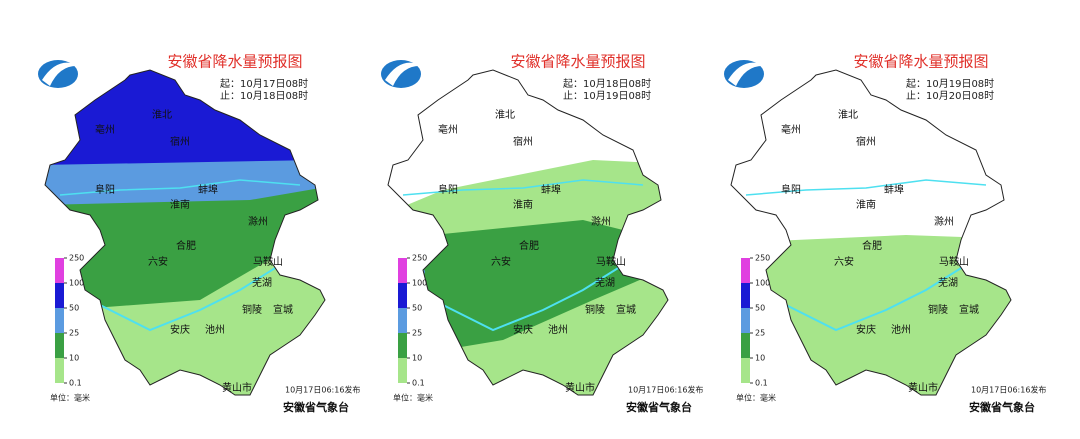 This screenshot has height=439, width=1080. Describe the element at coordinates (252, 310) in the screenshot. I see `city-label: 铜陵` at that location.